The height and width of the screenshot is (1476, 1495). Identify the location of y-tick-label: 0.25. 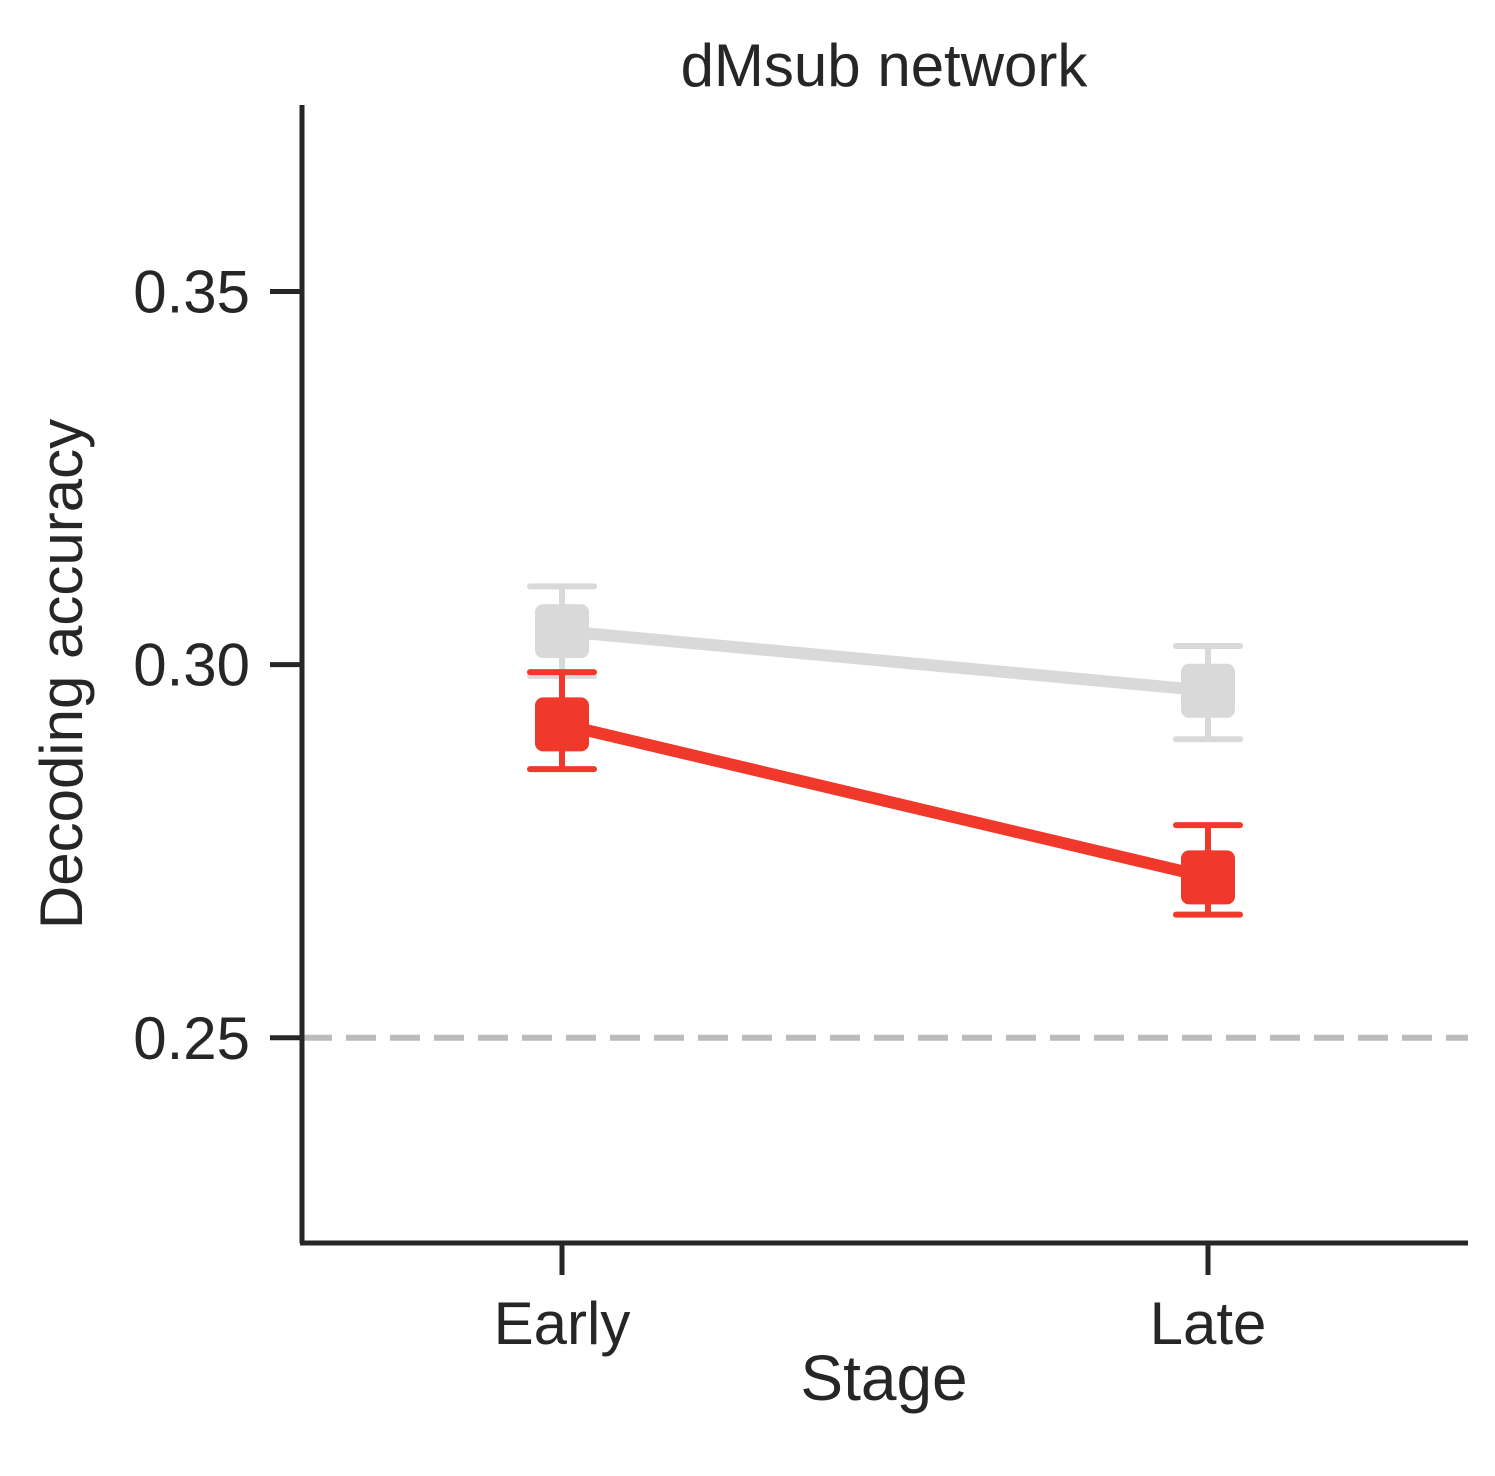
(191, 1038).